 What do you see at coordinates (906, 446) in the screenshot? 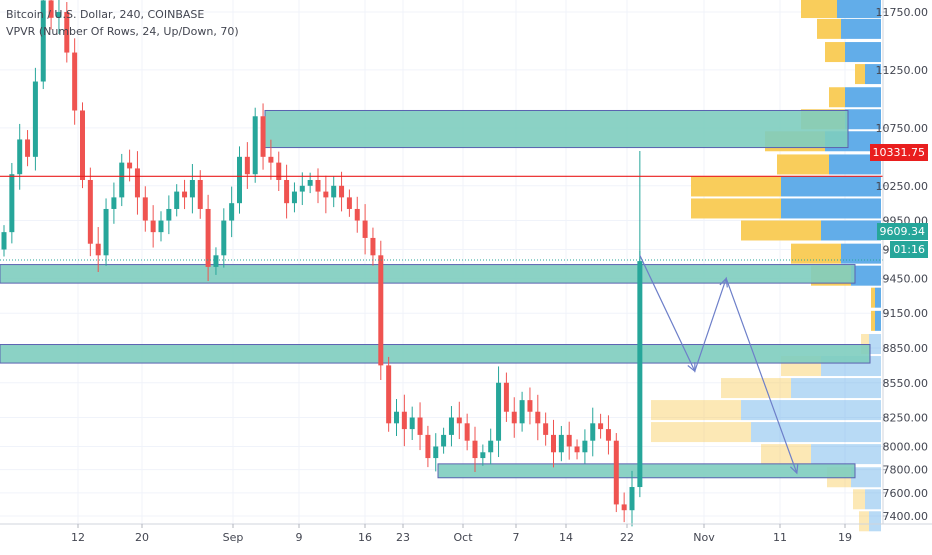
I see `y-tick-label: 8000.00` at bounding box center [906, 446].